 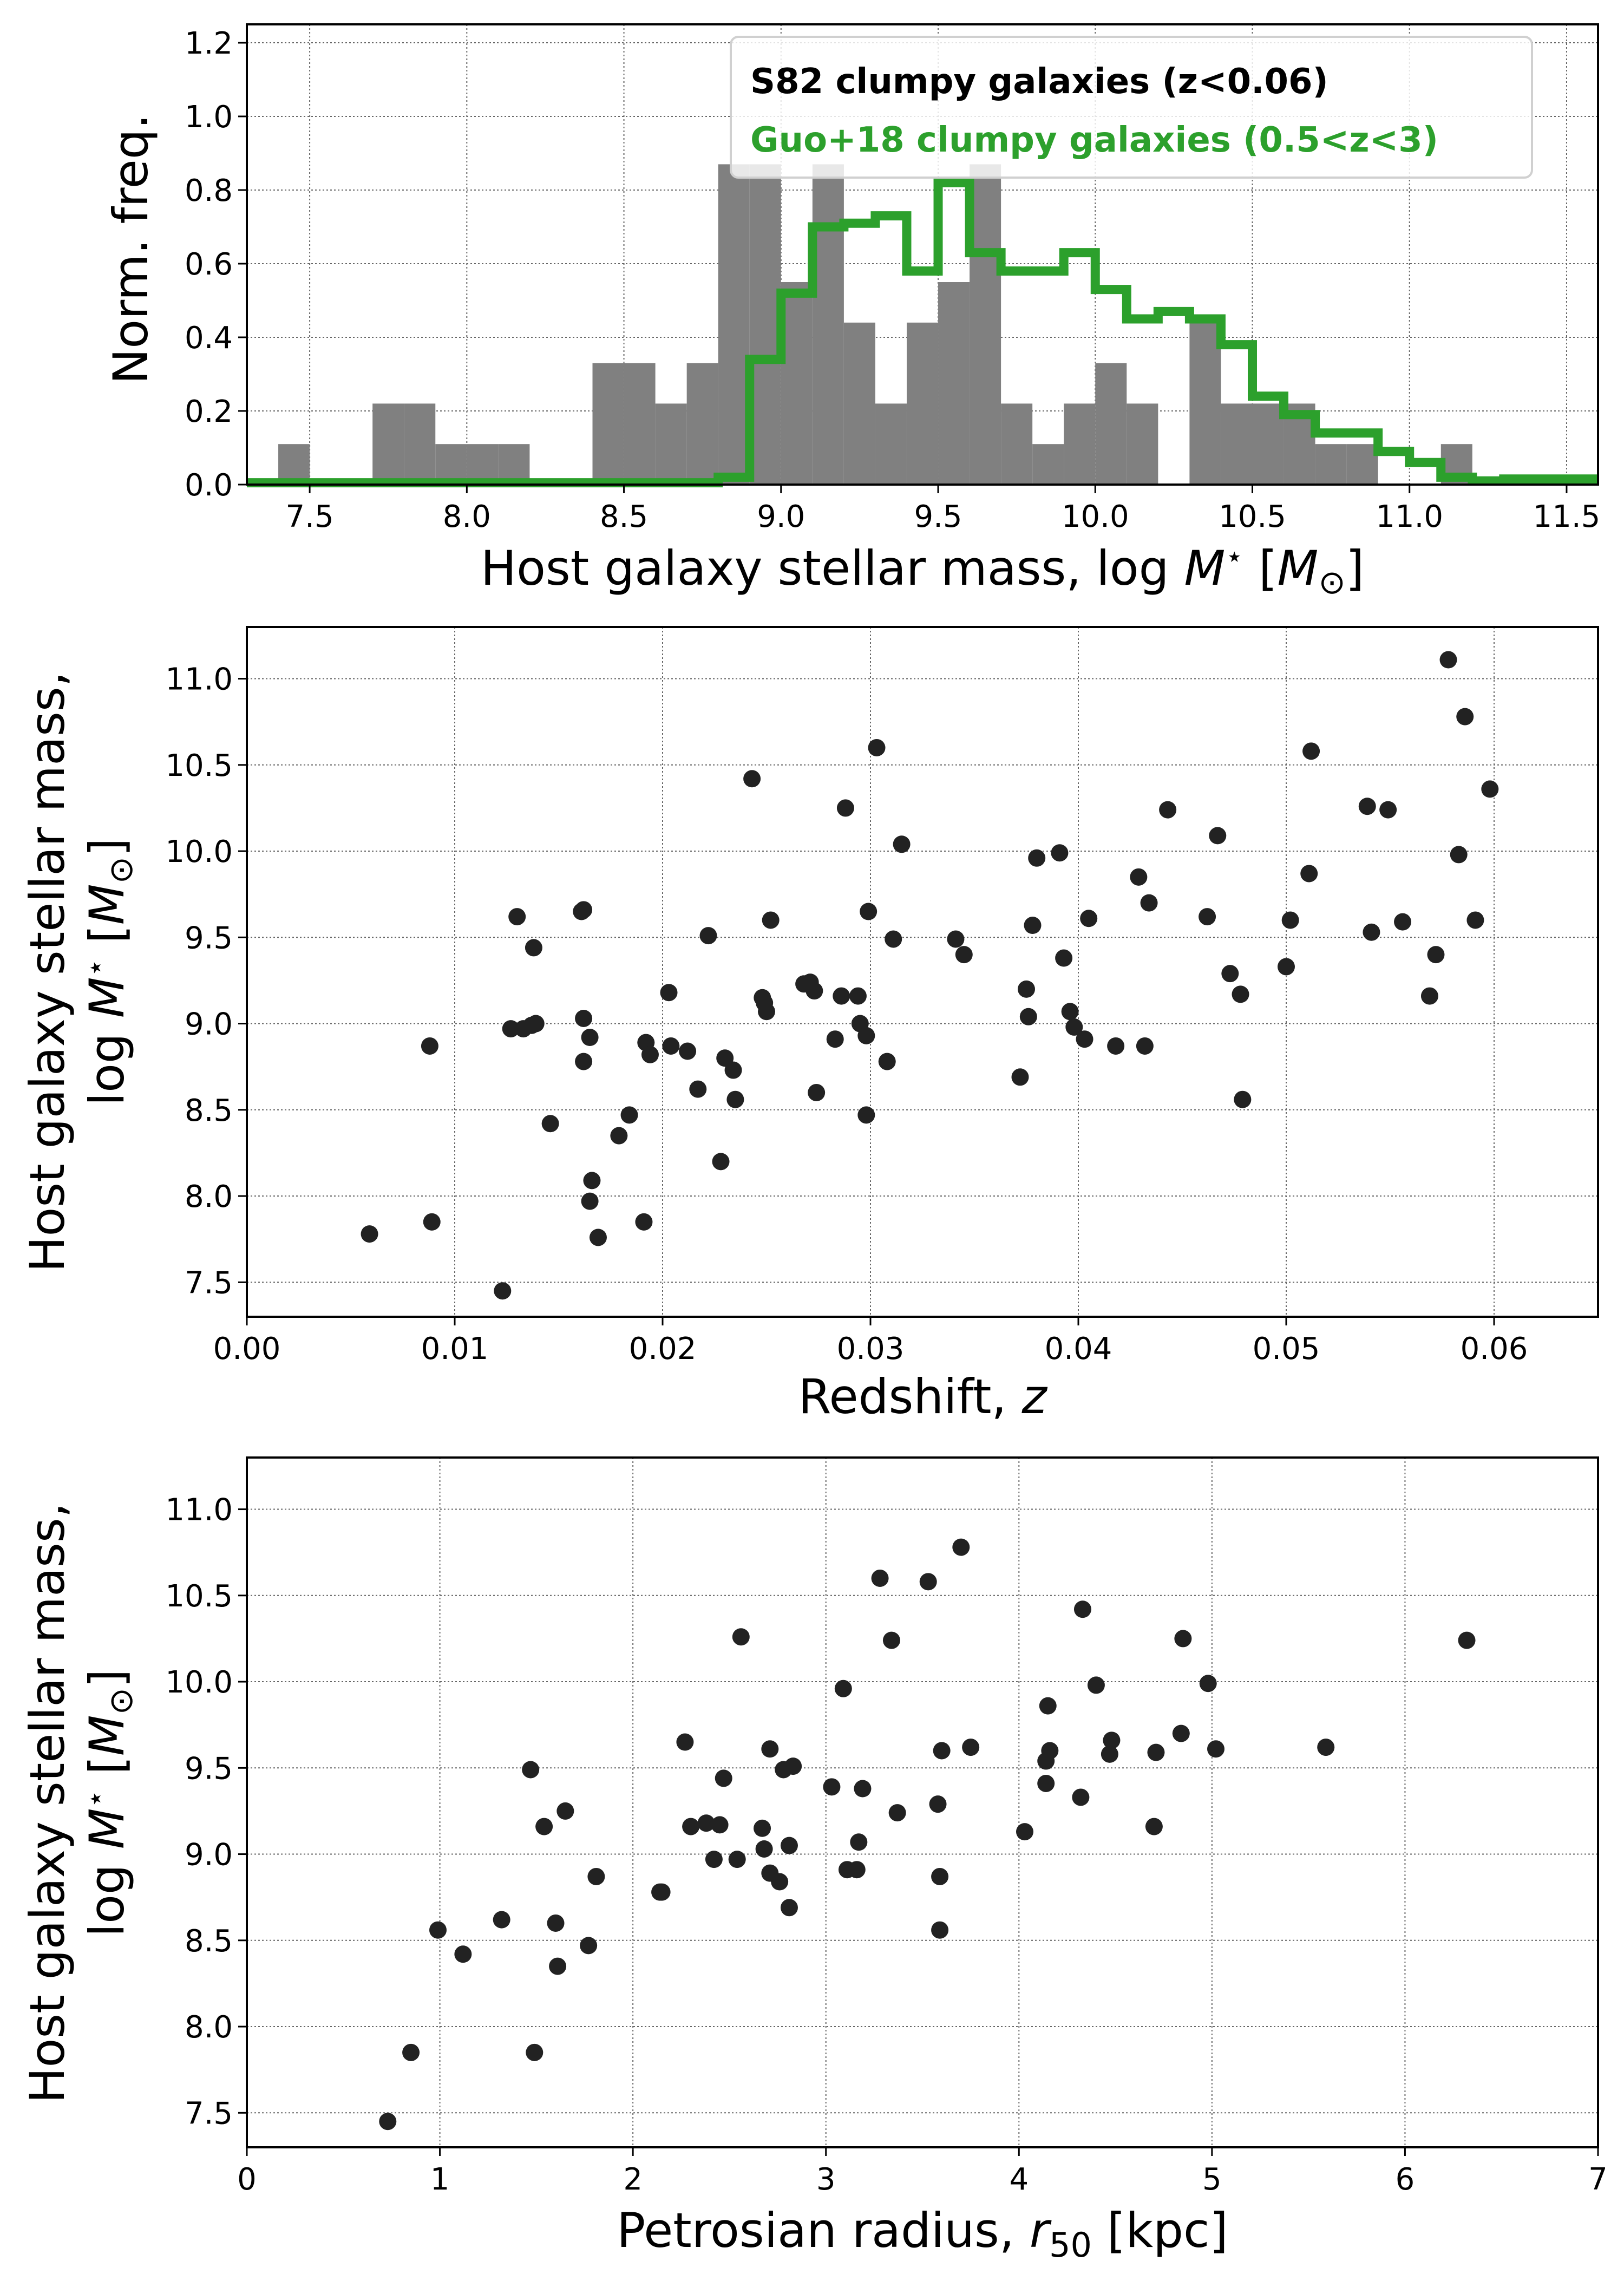 I want to click on x-tick-label: 0.00, so click(x=247, y=1349).